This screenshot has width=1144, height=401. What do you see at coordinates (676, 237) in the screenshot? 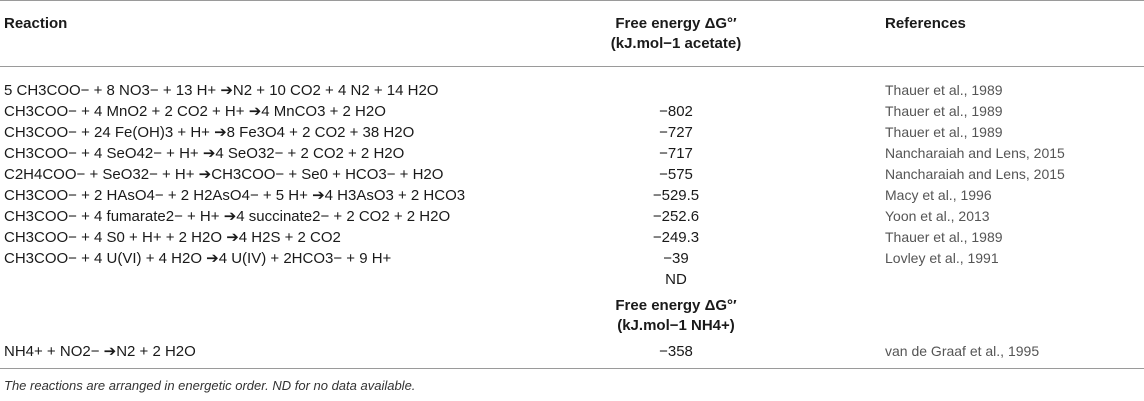
I see `row-energy: −249.3` at bounding box center [676, 237].